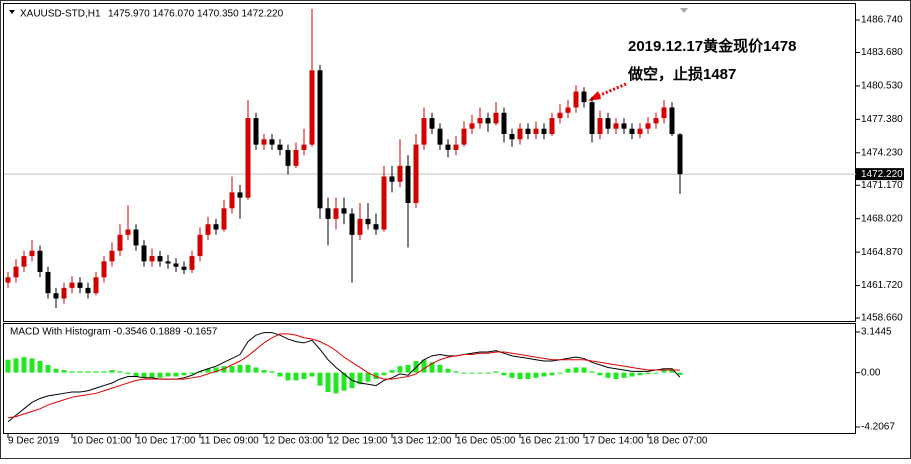 Image resolution: width=911 pixels, height=464 pixels. Describe the element at coordinates (358, 441) in the screenshot. I see `x-tick-label: 12 Dec 19:00` at that location.